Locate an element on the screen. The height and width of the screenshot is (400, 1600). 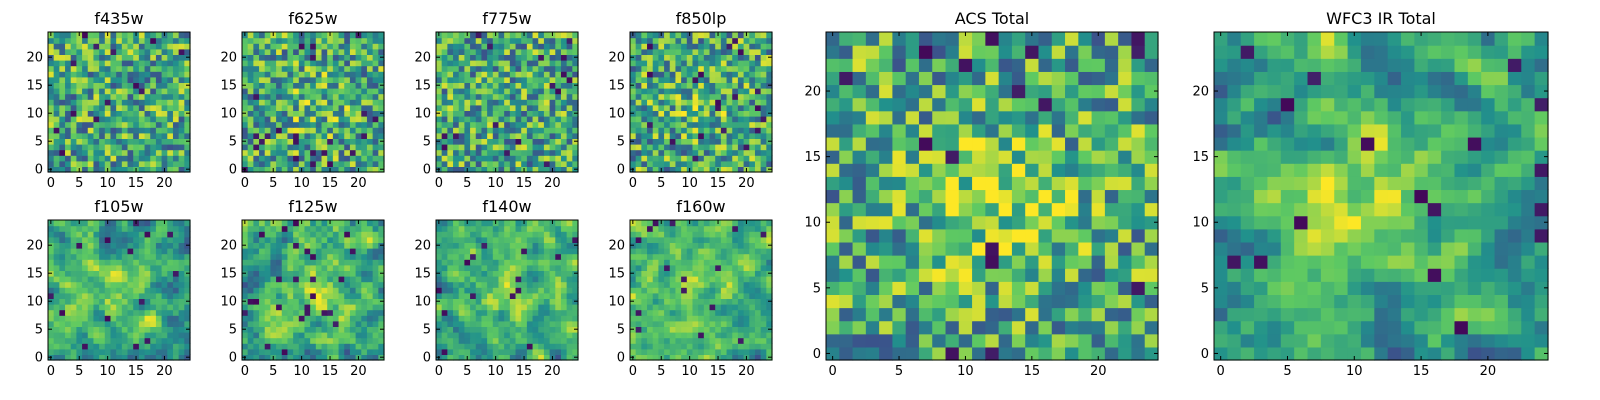
y-tick-label: 10 is located at coordinates (228, 114).